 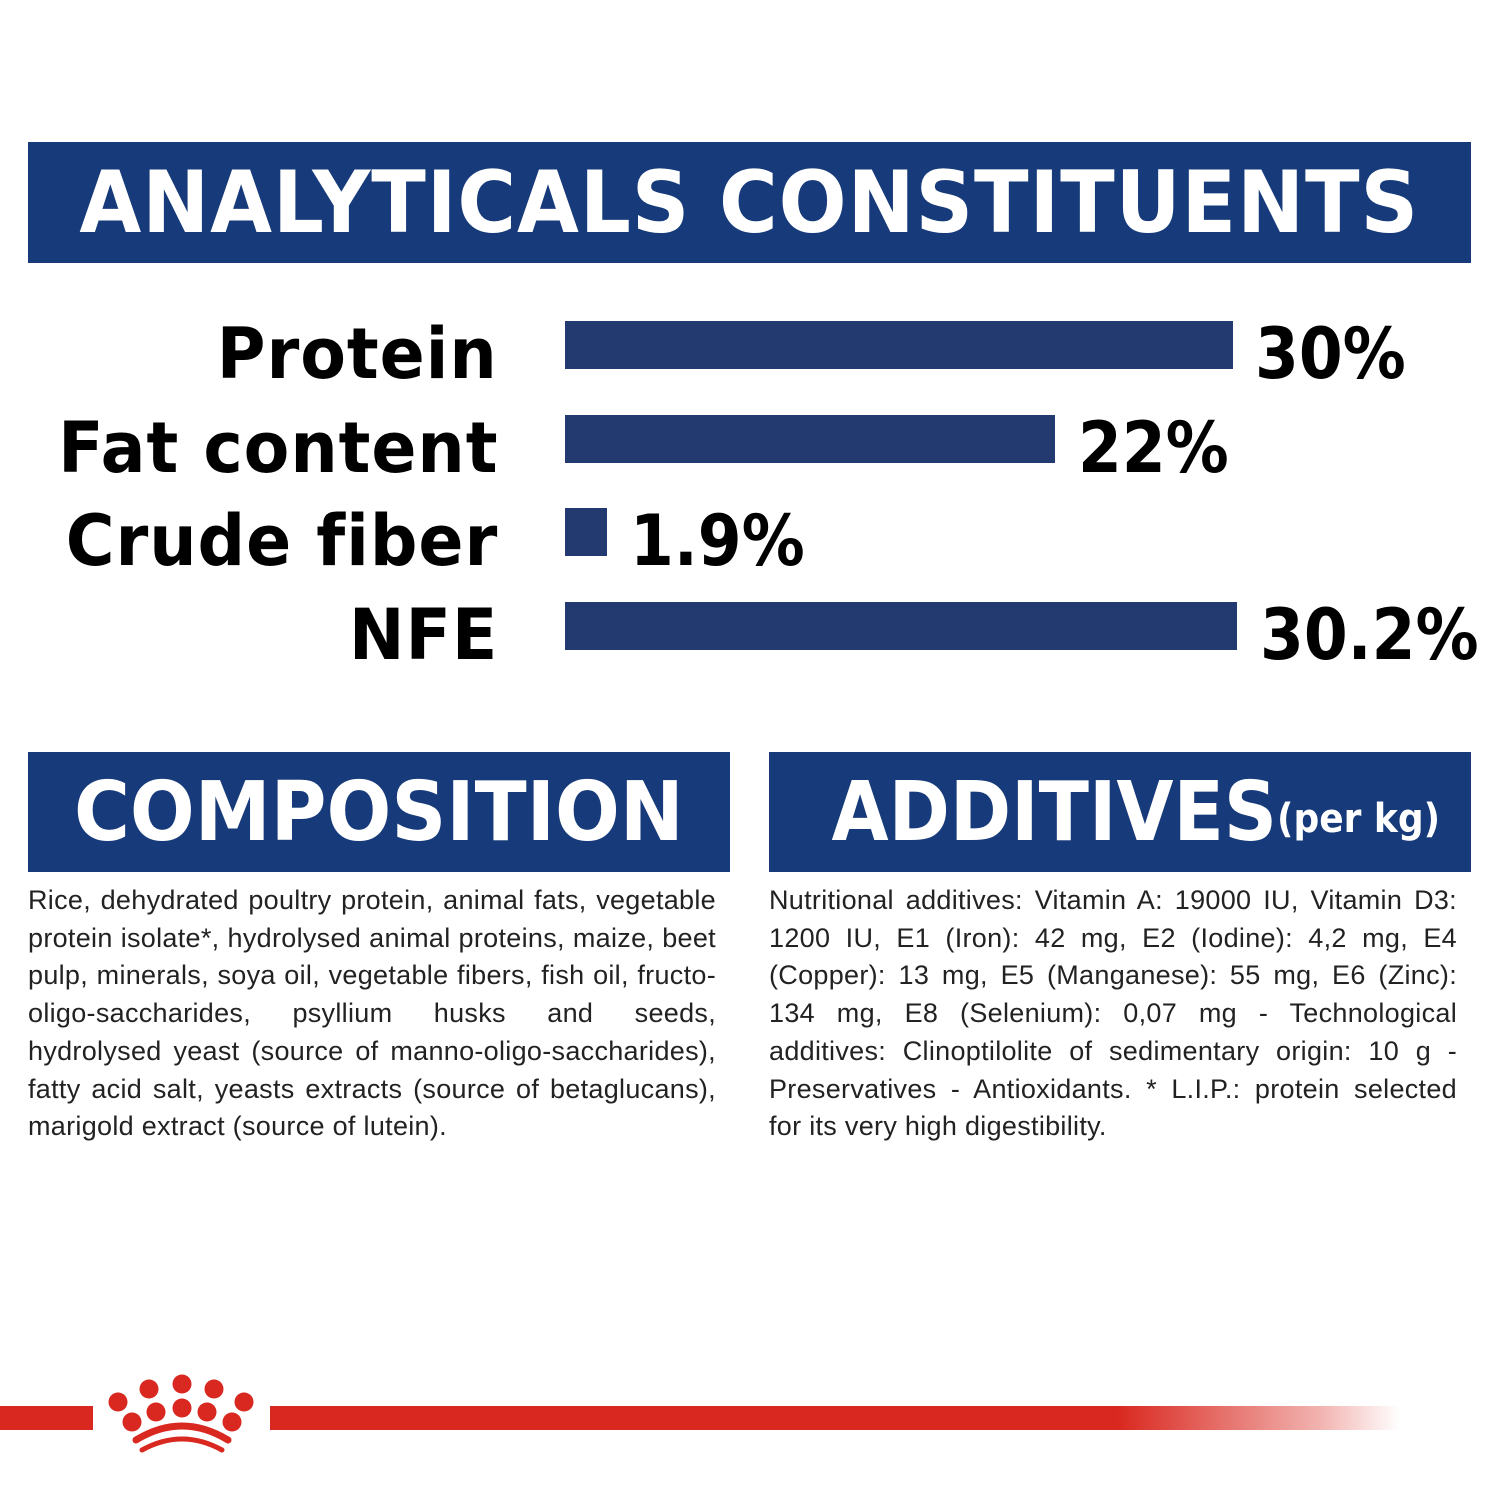 I want to click on constituent-row-fat: Fat content 22%, so click(x=750, y=448).